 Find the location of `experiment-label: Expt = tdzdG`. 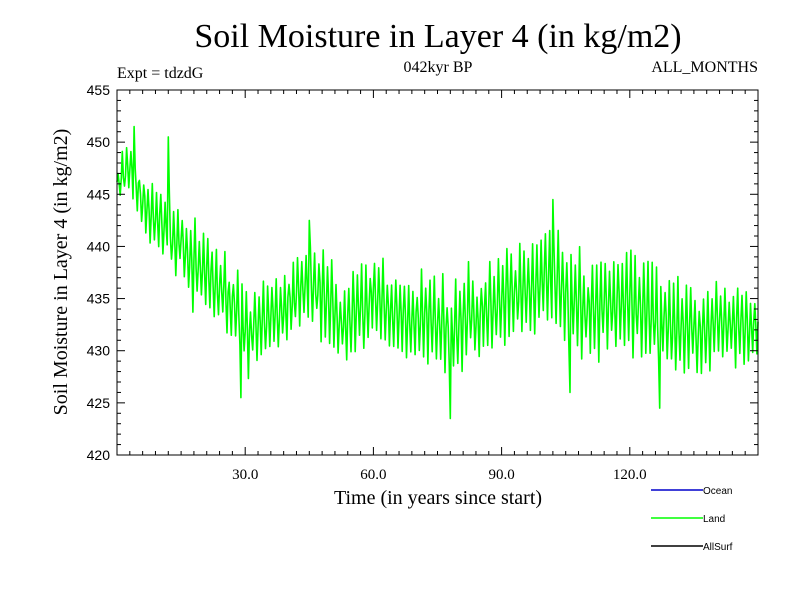

experiment-label: Expt = tdzdG is located at coordinates (160, 73).